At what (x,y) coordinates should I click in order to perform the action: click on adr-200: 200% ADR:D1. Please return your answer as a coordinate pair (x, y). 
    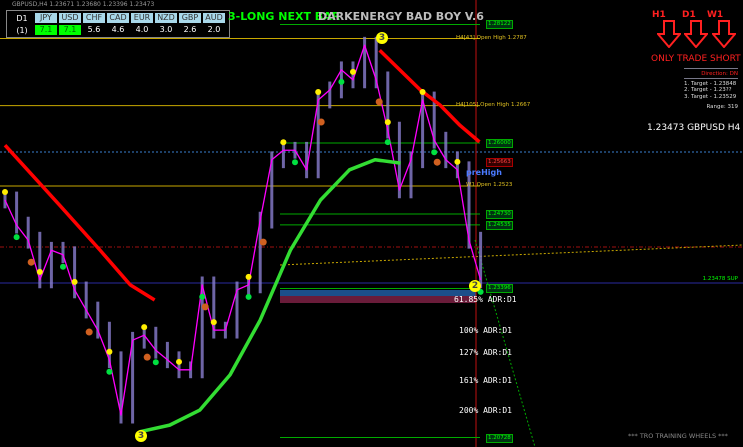
    Looking at the image, I should click on (485, 410).